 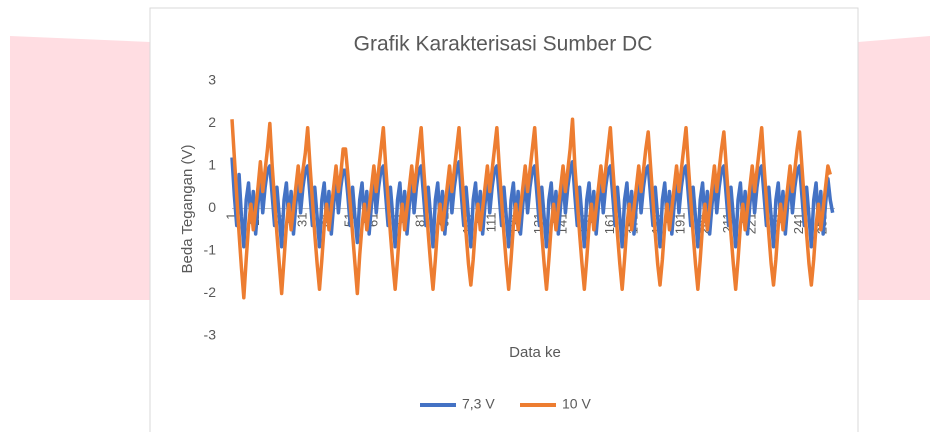 I want to click on y-axis-title: Beda Tegangan (V), so click(x=187, y=209).